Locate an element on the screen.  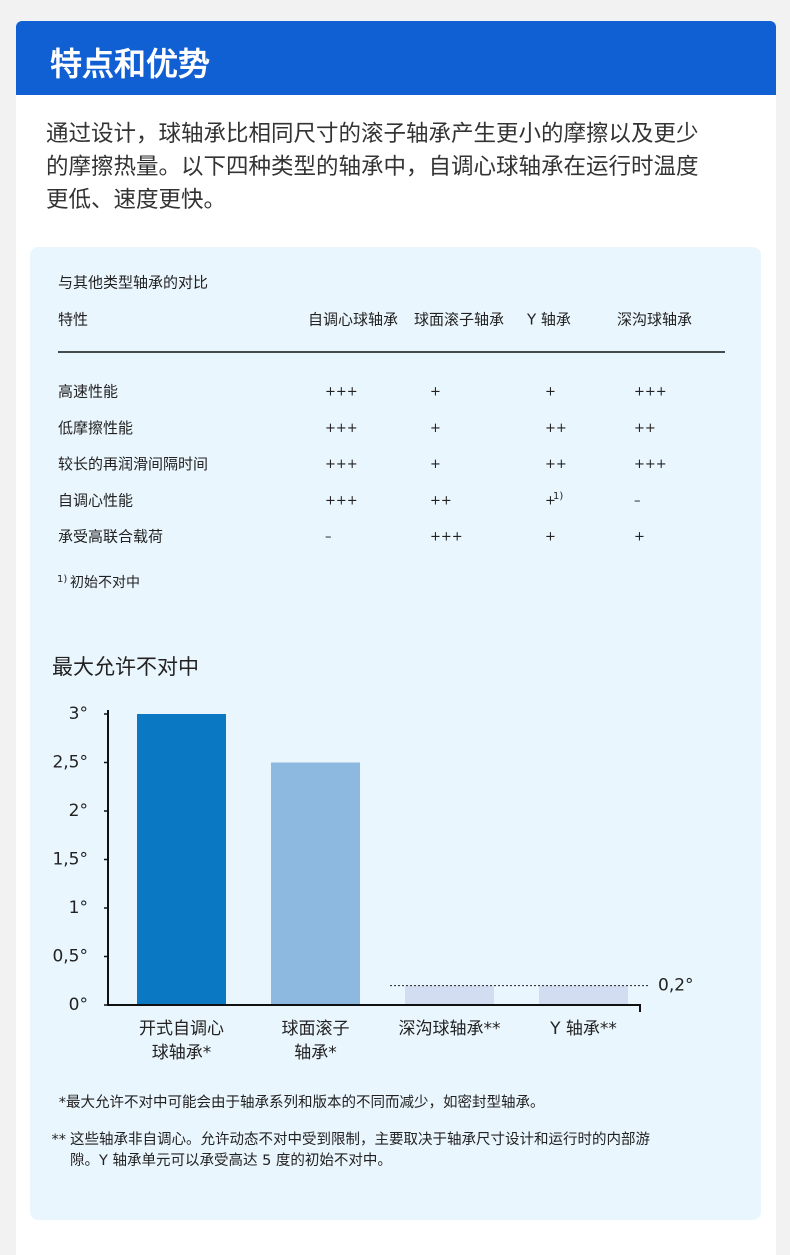
column-header: 球面滚子轴承 is located at coordinates (459, 320).